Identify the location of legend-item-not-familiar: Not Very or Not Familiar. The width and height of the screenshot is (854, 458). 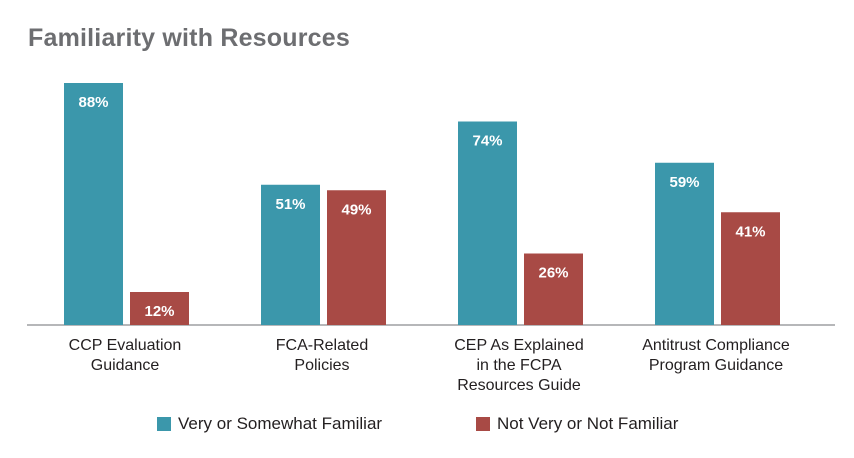
(577, 424).